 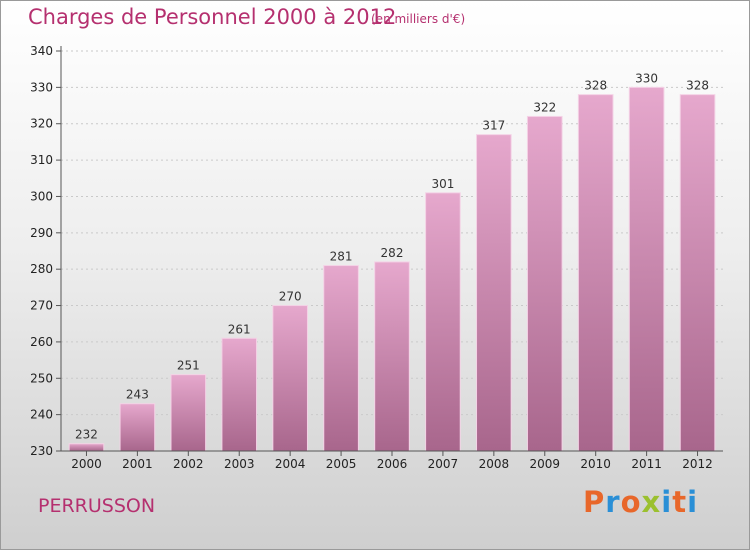 I want to click on x-tick-label: 2011, so click(x=646, y=464).